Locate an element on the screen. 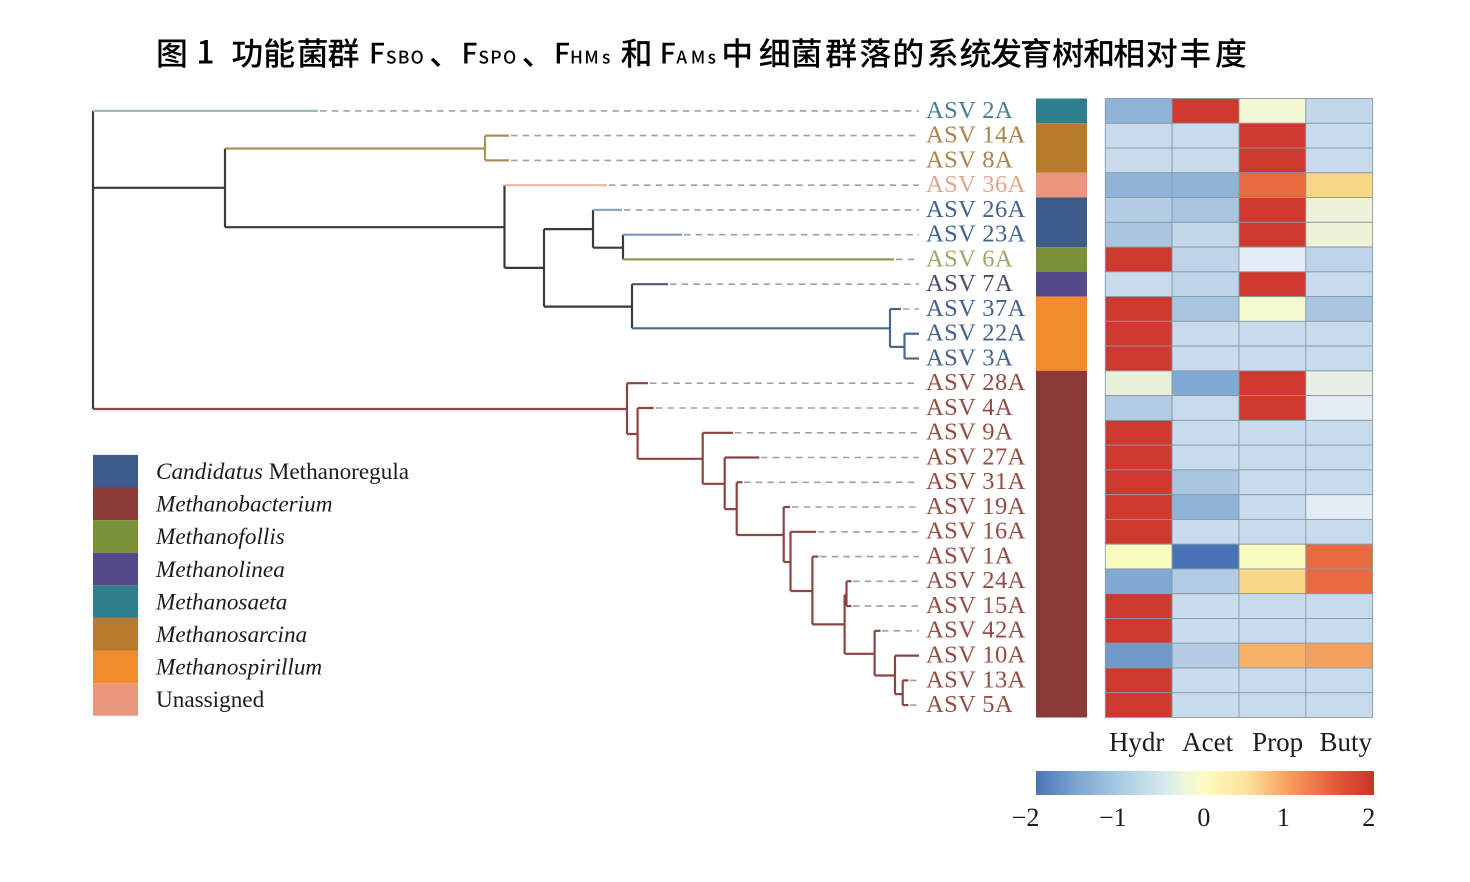  svg-text: ASV 2A is located at coordinates (969, 110).